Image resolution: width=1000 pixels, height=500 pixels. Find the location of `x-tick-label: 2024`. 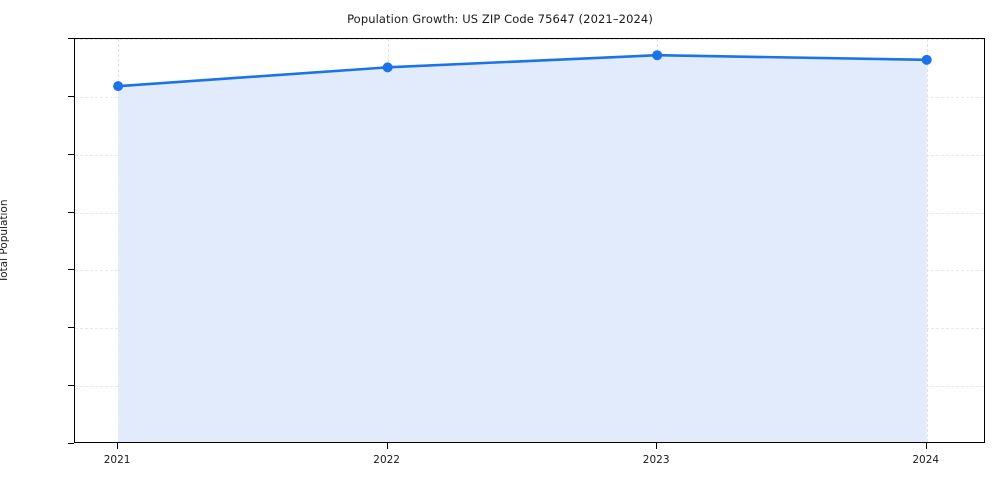

x-tick-label: 2024 is located at coordinates (926, 460).